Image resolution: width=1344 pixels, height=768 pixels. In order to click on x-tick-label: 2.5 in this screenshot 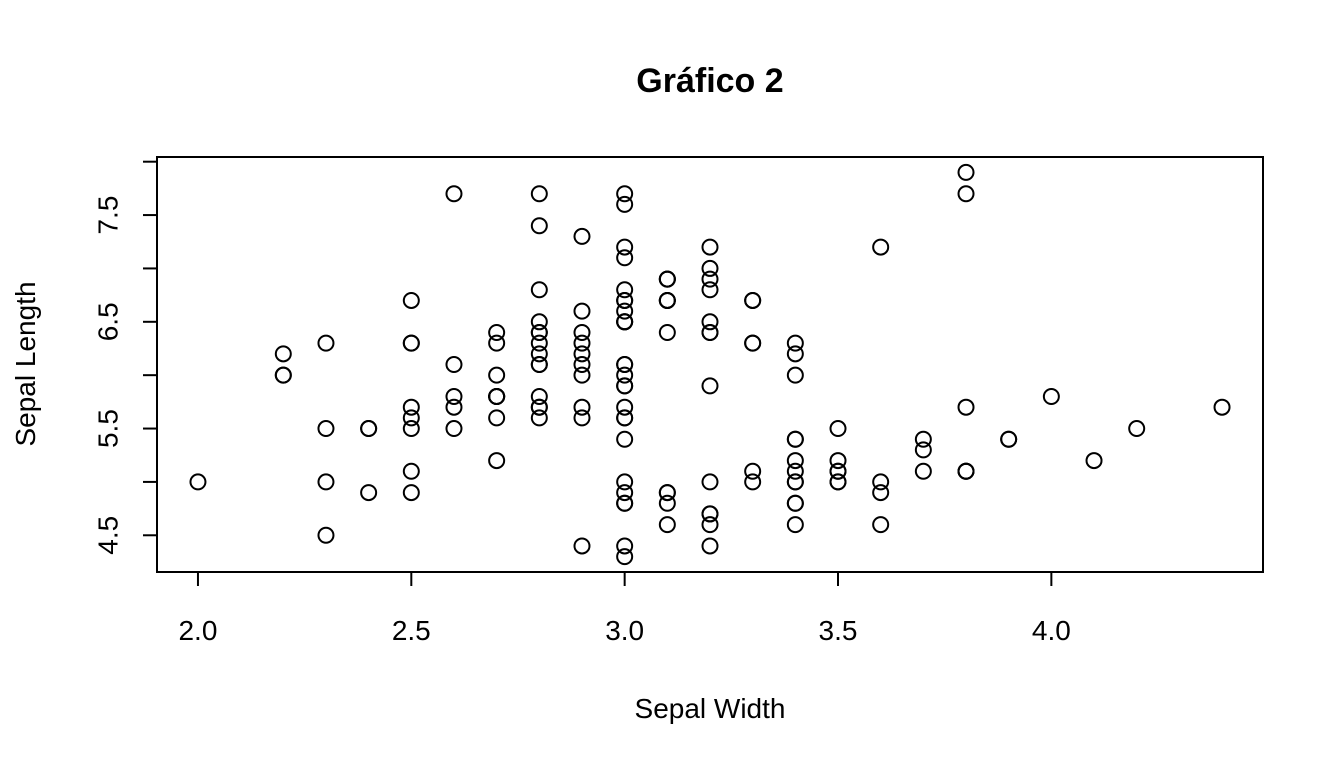, I will do `click(411, 630)`.